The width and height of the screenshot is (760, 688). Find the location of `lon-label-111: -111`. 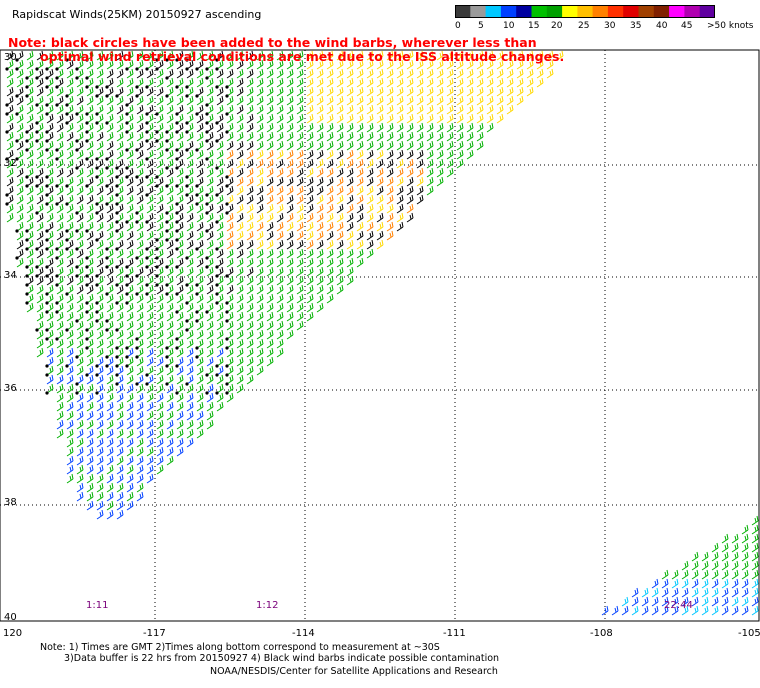

lon-label-111: -111 is located at coordinates (454, 633).